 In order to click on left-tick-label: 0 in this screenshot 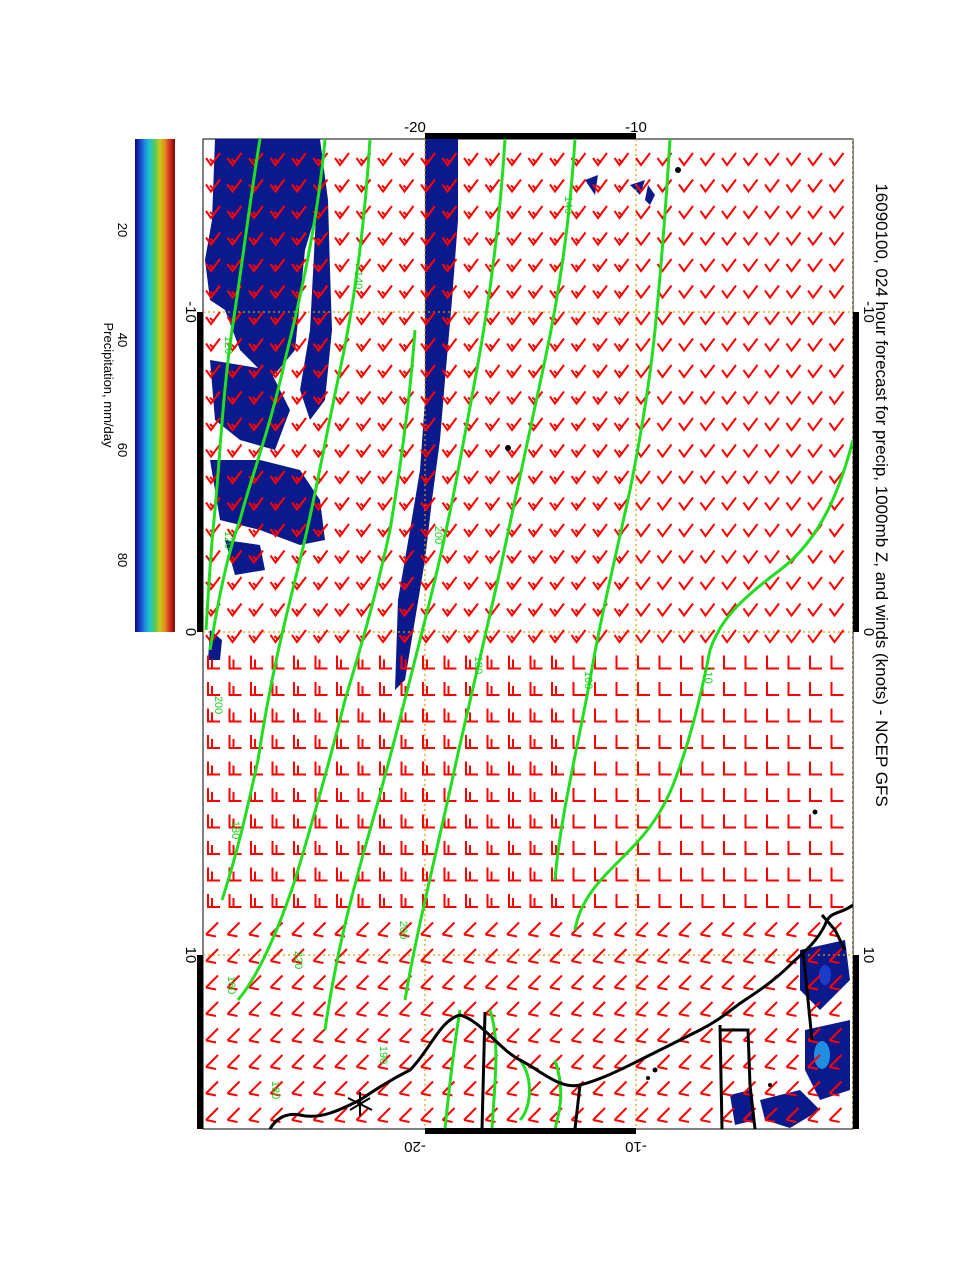, I will do `click(190, 632)`.